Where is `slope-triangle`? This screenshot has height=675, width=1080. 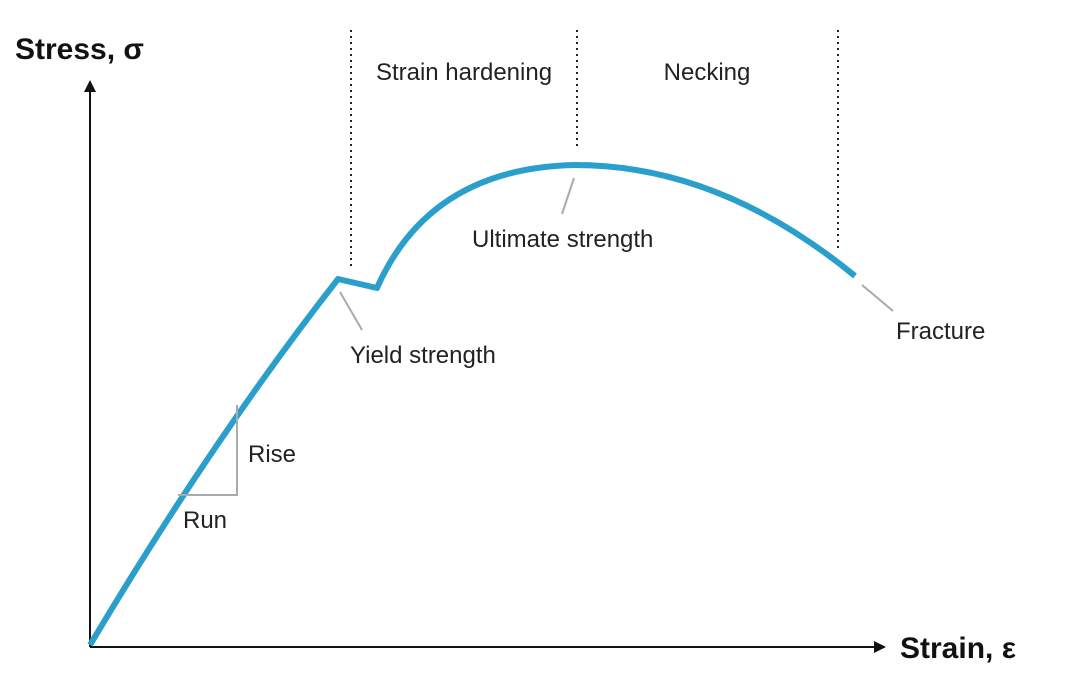
slope-triangle is located at coordinates (208, 450).